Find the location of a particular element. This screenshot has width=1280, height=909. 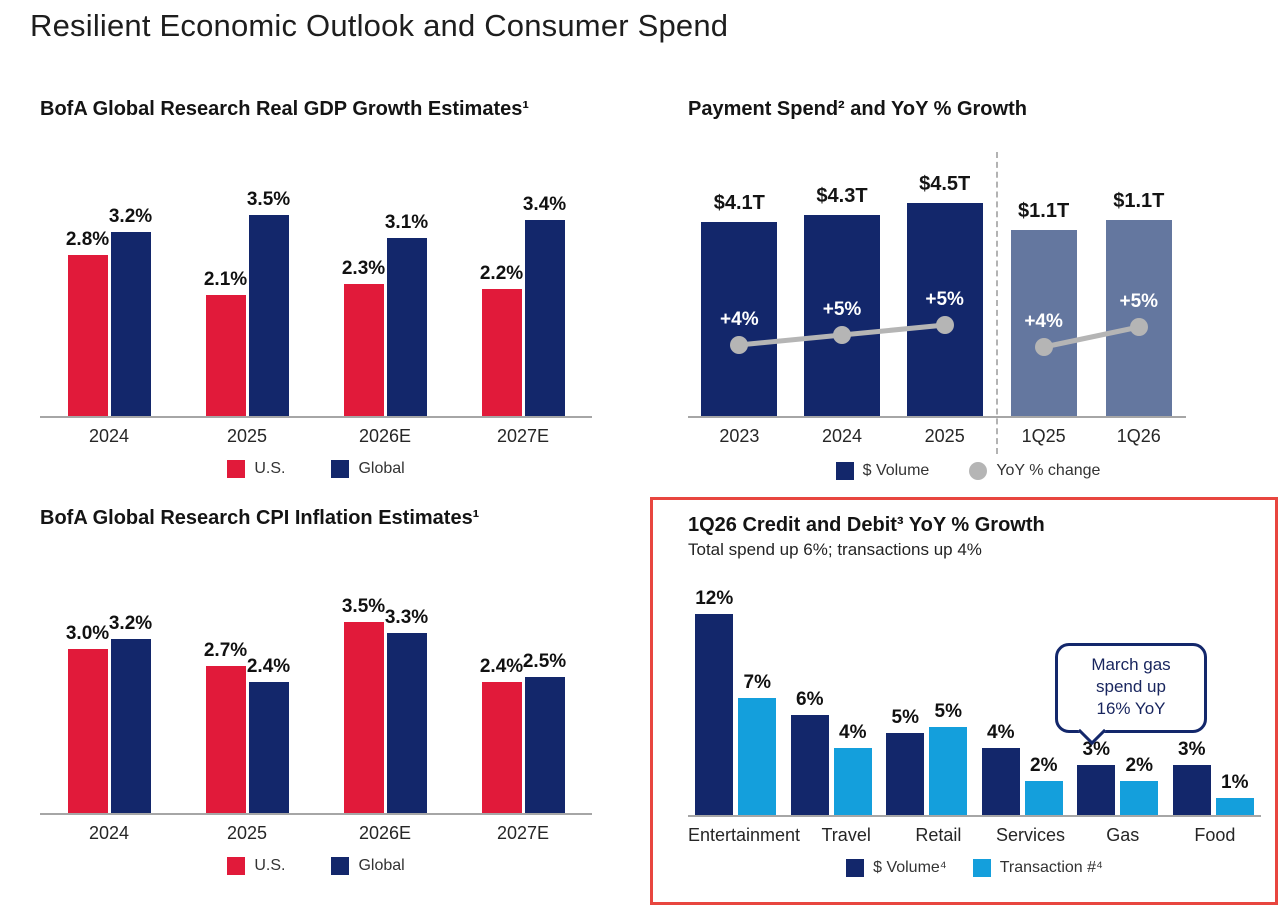

callout-line: 16% YoY is located at coordinates (1131, 709).